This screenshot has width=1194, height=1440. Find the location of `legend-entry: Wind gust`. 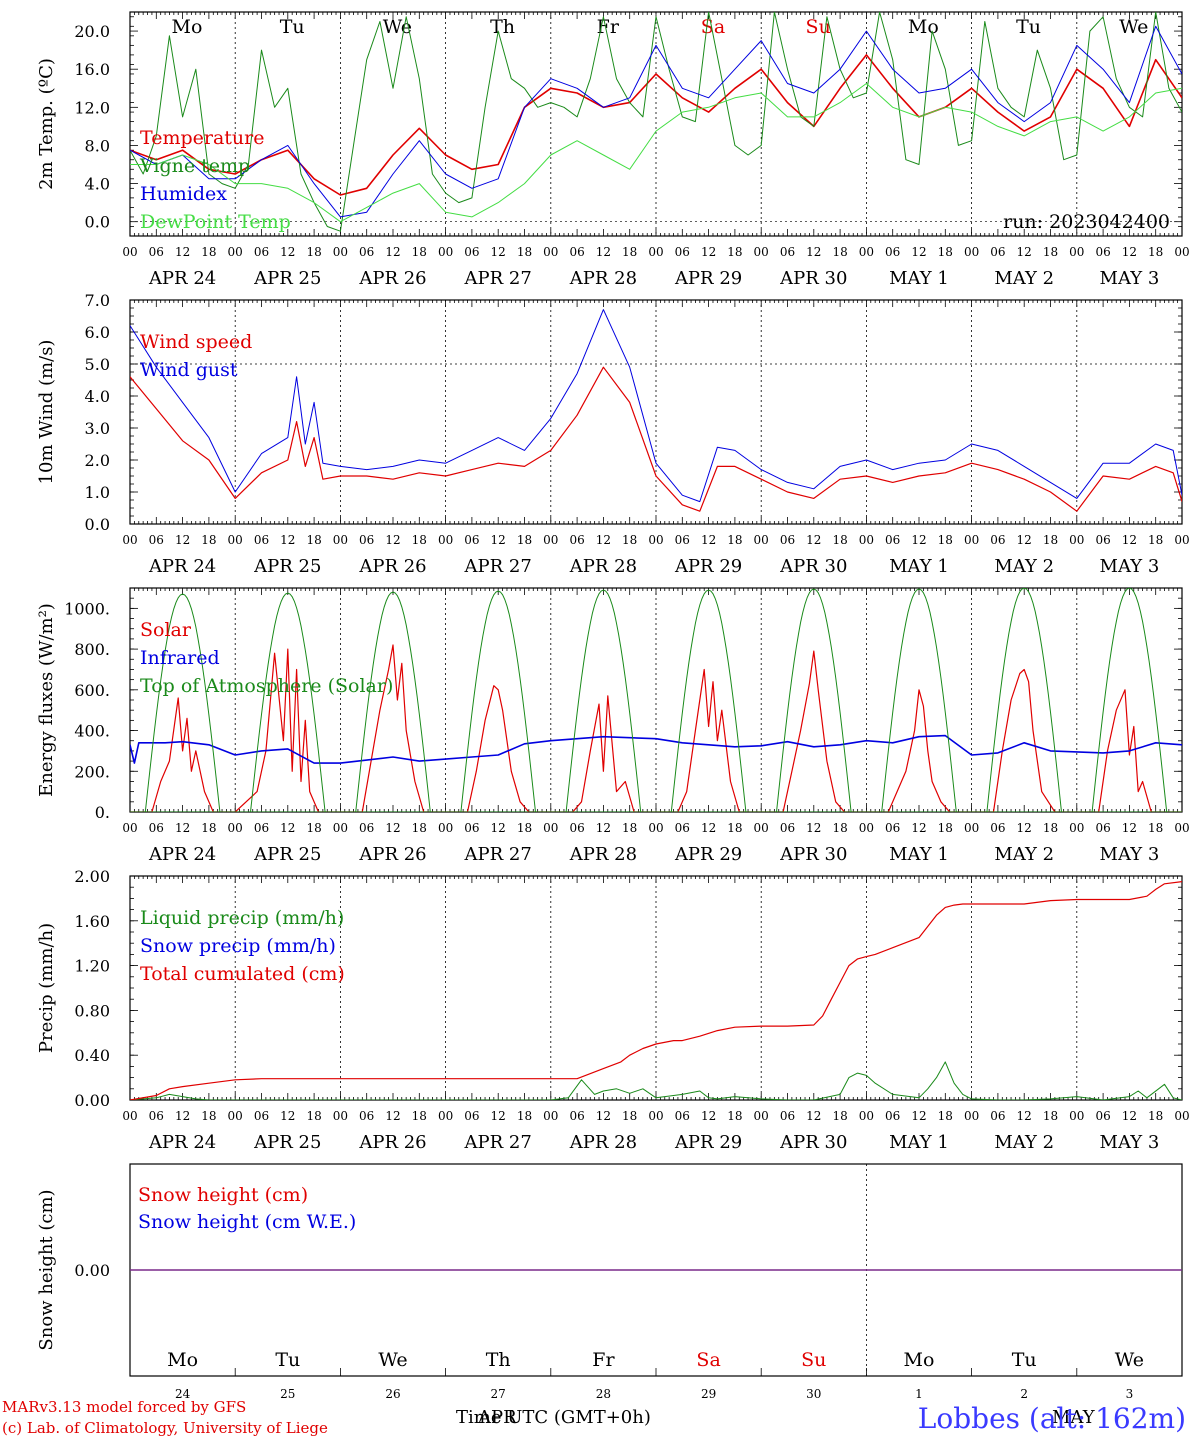

legend-entry: Wind gust is located at coordinates (189, 370).